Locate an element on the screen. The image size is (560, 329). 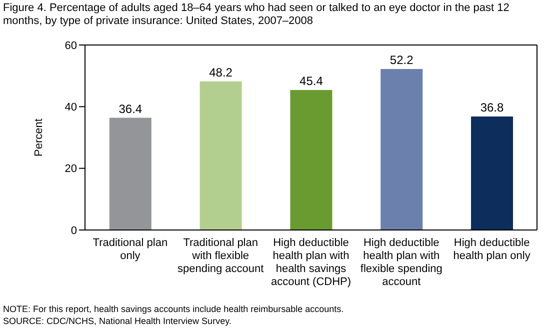
chart-title: Figure 4. Percentage of adults aged 18–64 years who had seen or talked to an eye doctor in the past 12 months, by type of private insurance: United States, 2007–2008 is located at coordinates (256, 15).